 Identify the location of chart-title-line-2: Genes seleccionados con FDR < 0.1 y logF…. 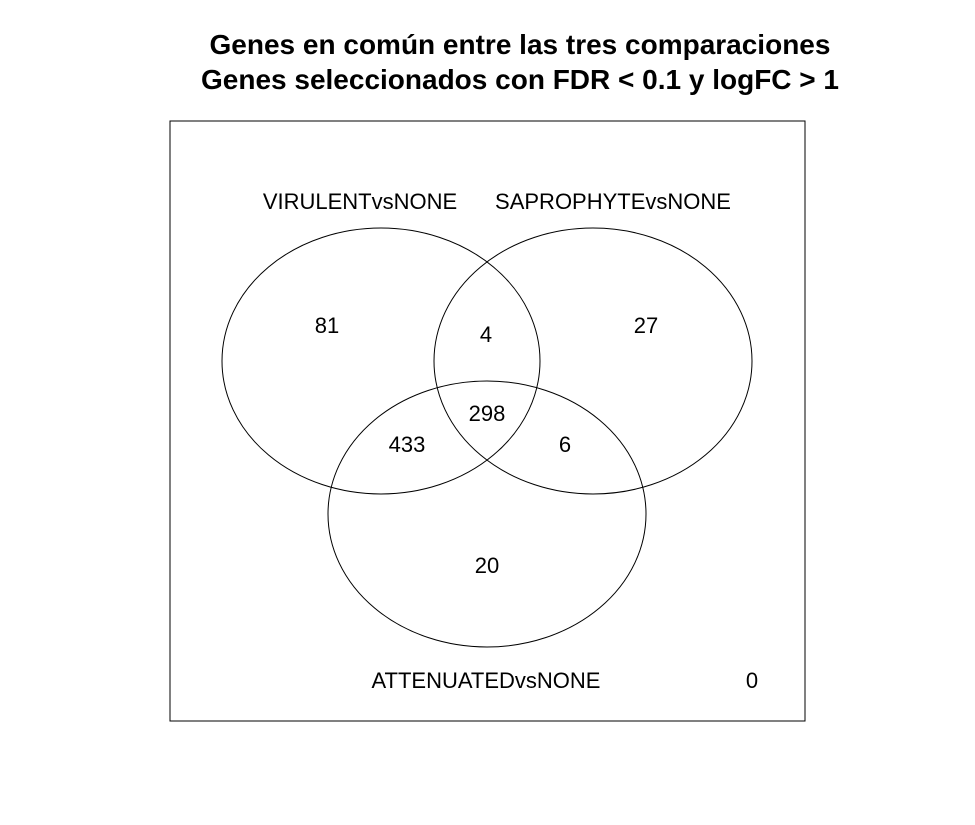
(520, 79).